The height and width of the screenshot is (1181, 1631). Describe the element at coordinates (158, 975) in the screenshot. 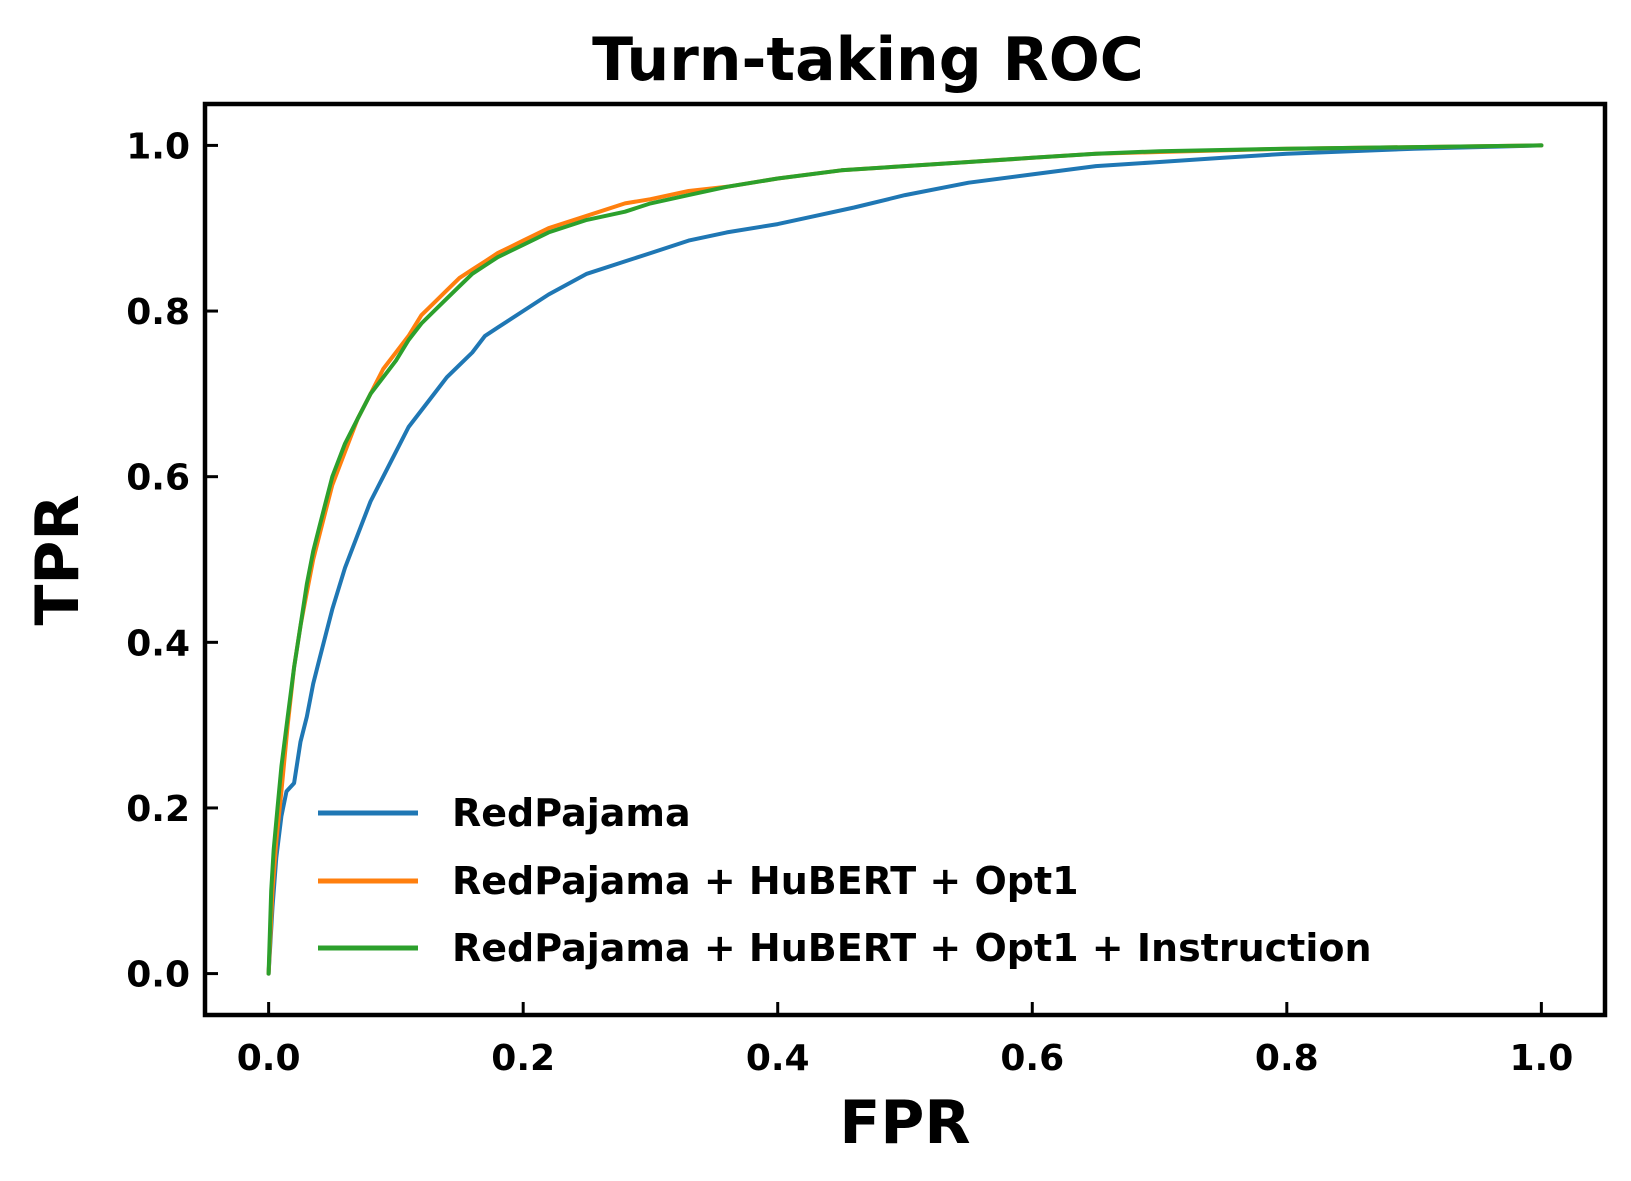

I see `y-tick-label: 0.0` at that location.